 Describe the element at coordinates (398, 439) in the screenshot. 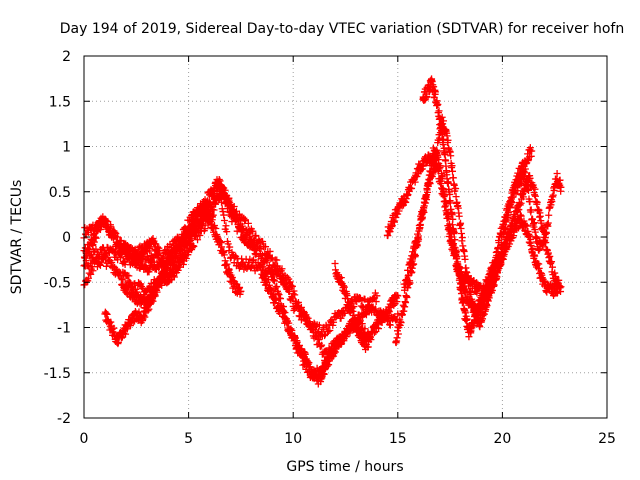

I see `x-tick-label: 15` at that location.